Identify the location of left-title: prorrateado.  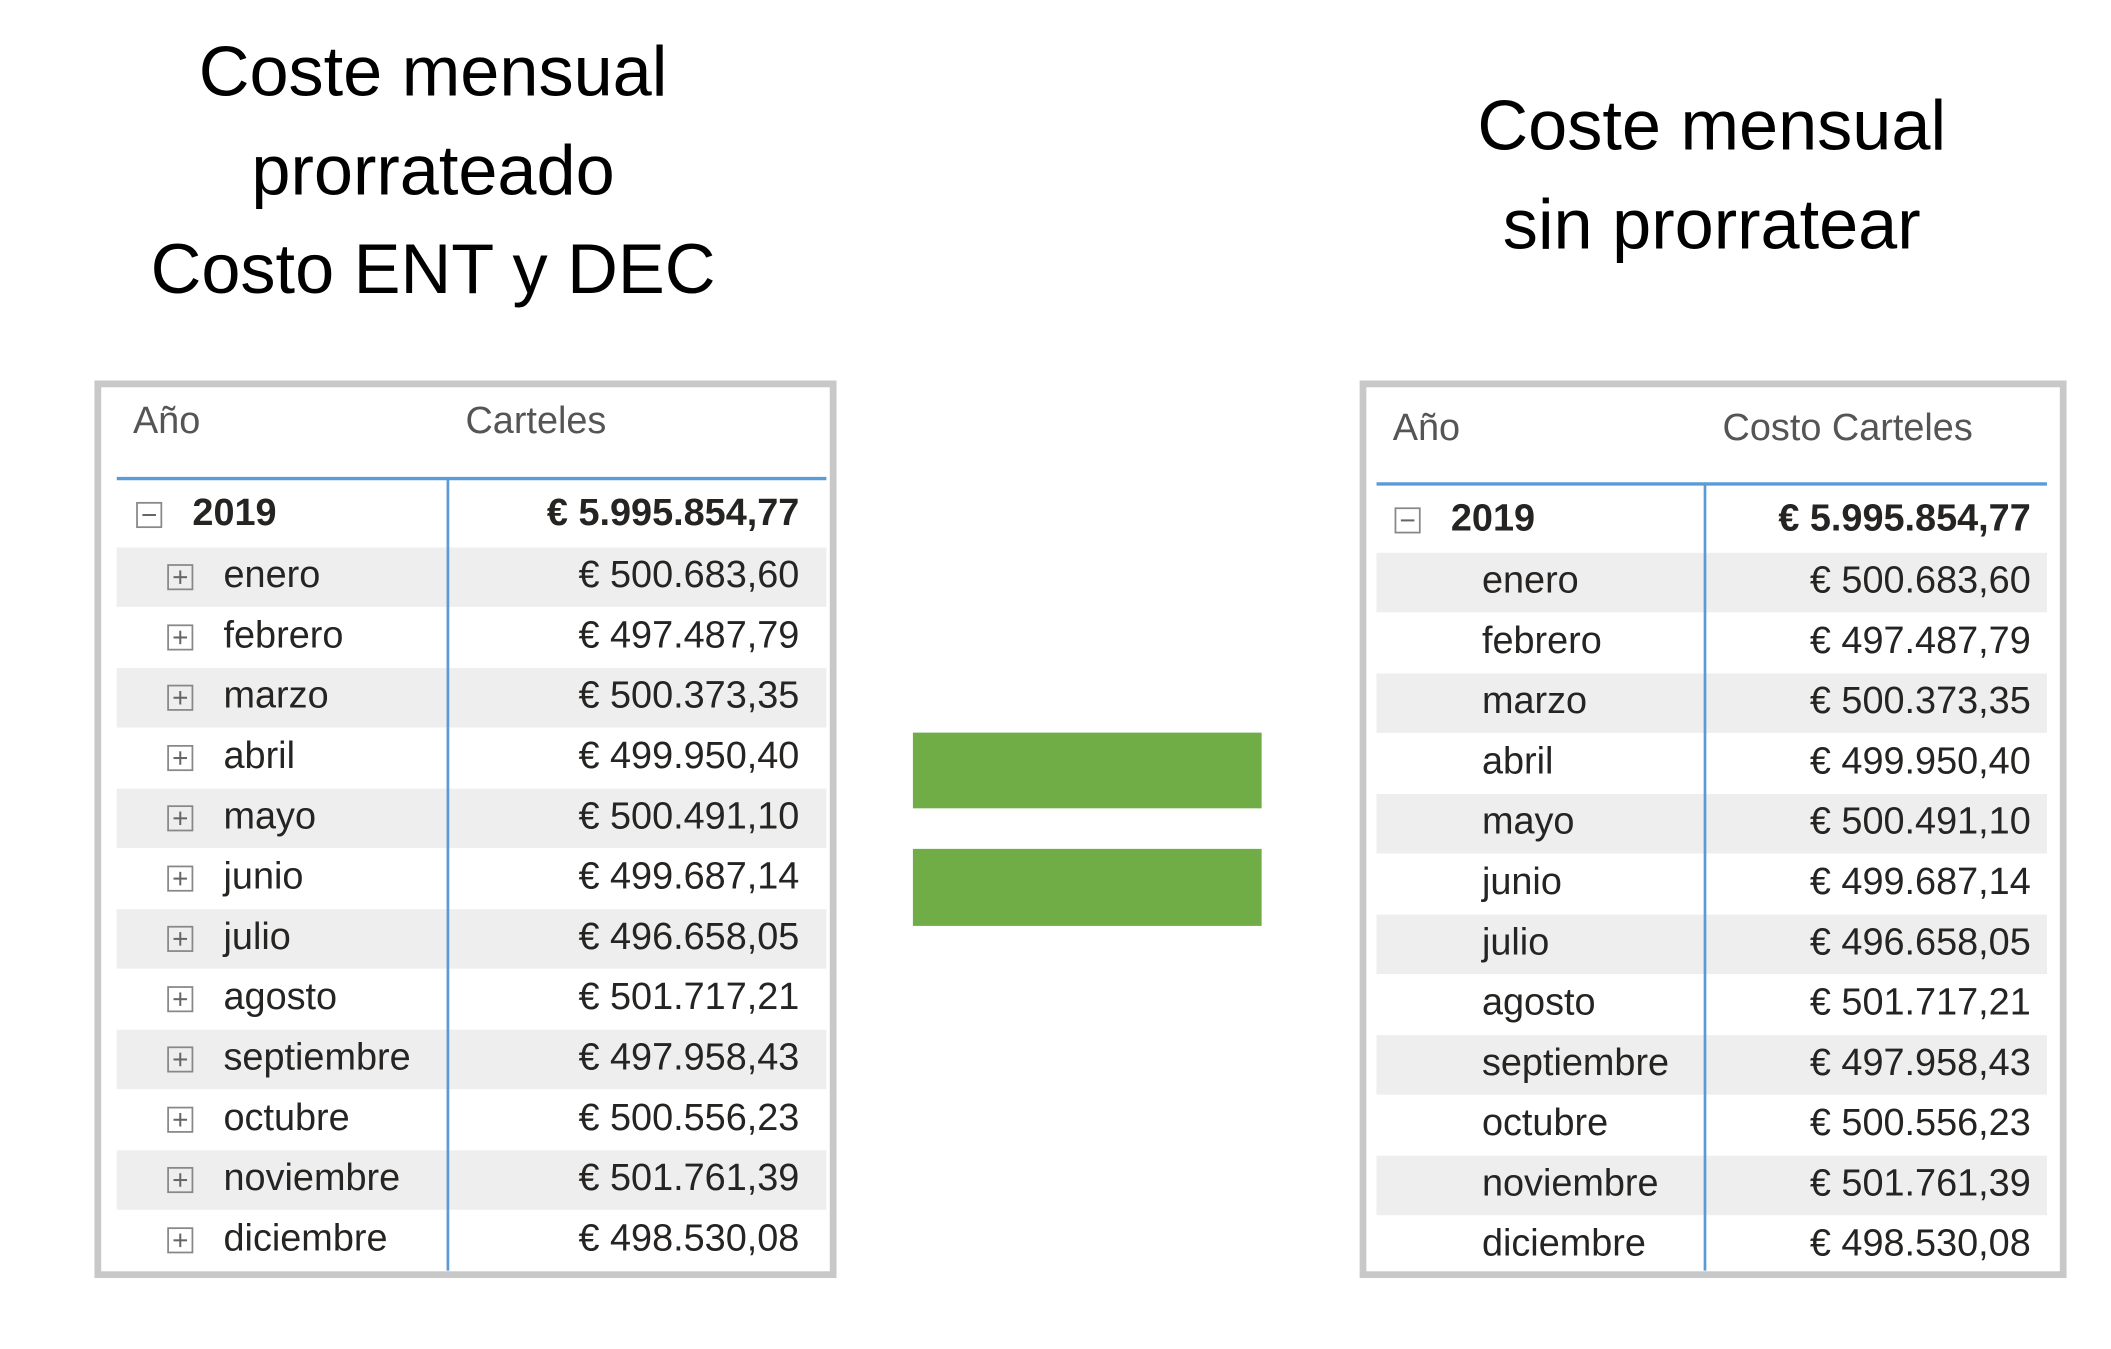
(432, 169).